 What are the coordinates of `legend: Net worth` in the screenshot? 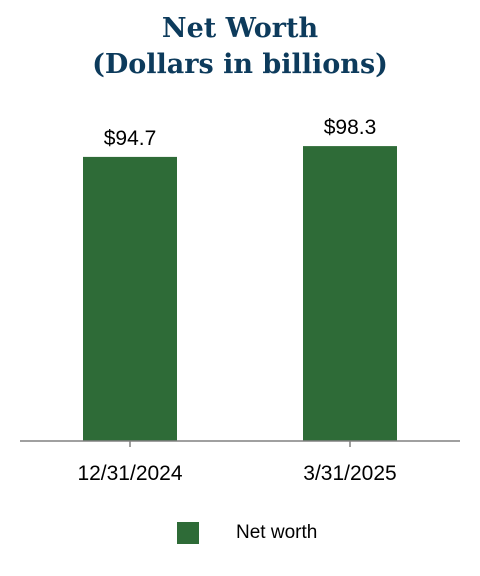 It's located at (247, 533).